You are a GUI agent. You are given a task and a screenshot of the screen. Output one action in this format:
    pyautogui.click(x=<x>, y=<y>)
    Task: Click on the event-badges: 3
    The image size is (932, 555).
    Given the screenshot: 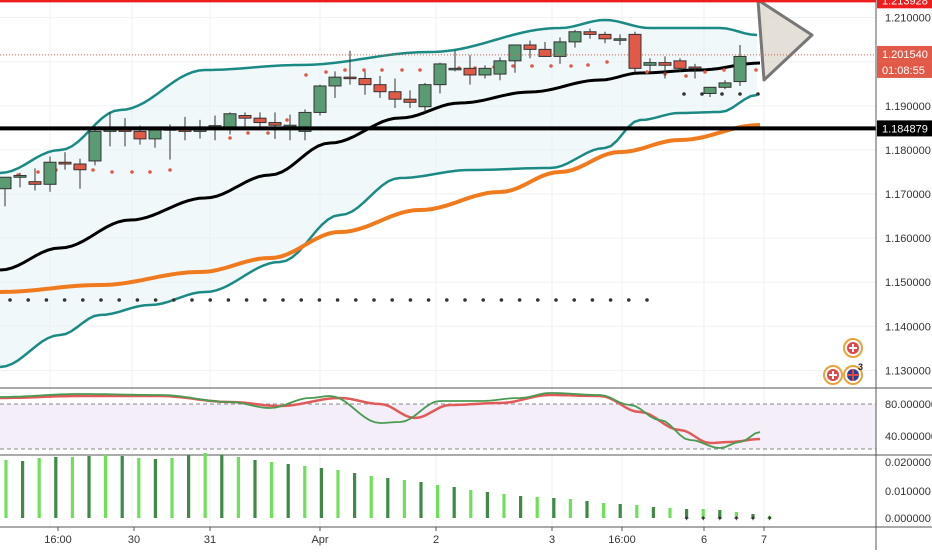 What is the action you would take?
    pyautogui.click(x=843, y=361)
    